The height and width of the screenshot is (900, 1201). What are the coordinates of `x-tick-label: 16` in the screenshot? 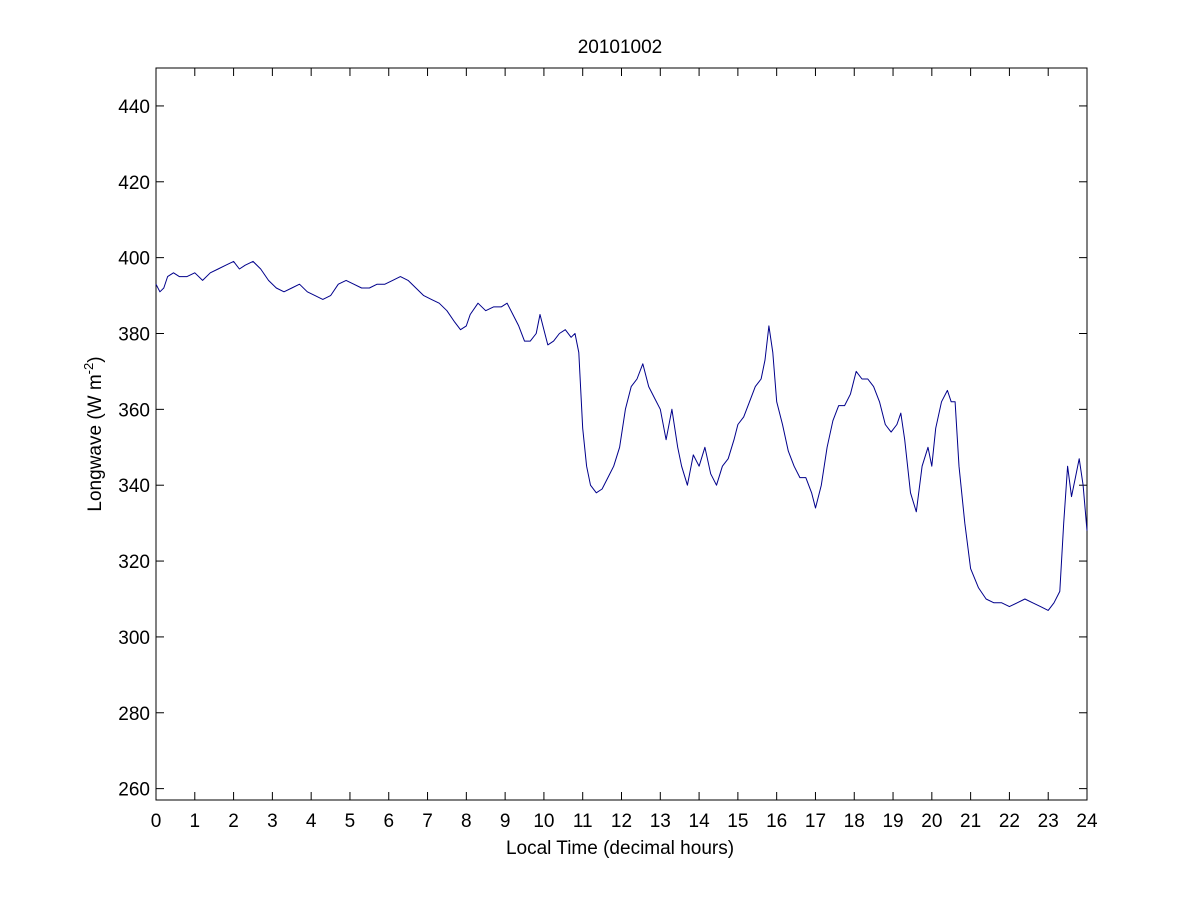 It's located at (776, 821).